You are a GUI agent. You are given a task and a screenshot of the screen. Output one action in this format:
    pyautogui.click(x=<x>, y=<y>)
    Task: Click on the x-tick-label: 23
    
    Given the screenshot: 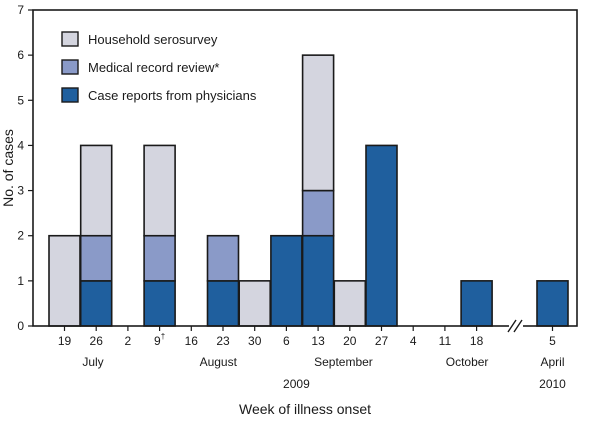 What is the action you would take?
    pyautogui.click(x=223, y=341)
    